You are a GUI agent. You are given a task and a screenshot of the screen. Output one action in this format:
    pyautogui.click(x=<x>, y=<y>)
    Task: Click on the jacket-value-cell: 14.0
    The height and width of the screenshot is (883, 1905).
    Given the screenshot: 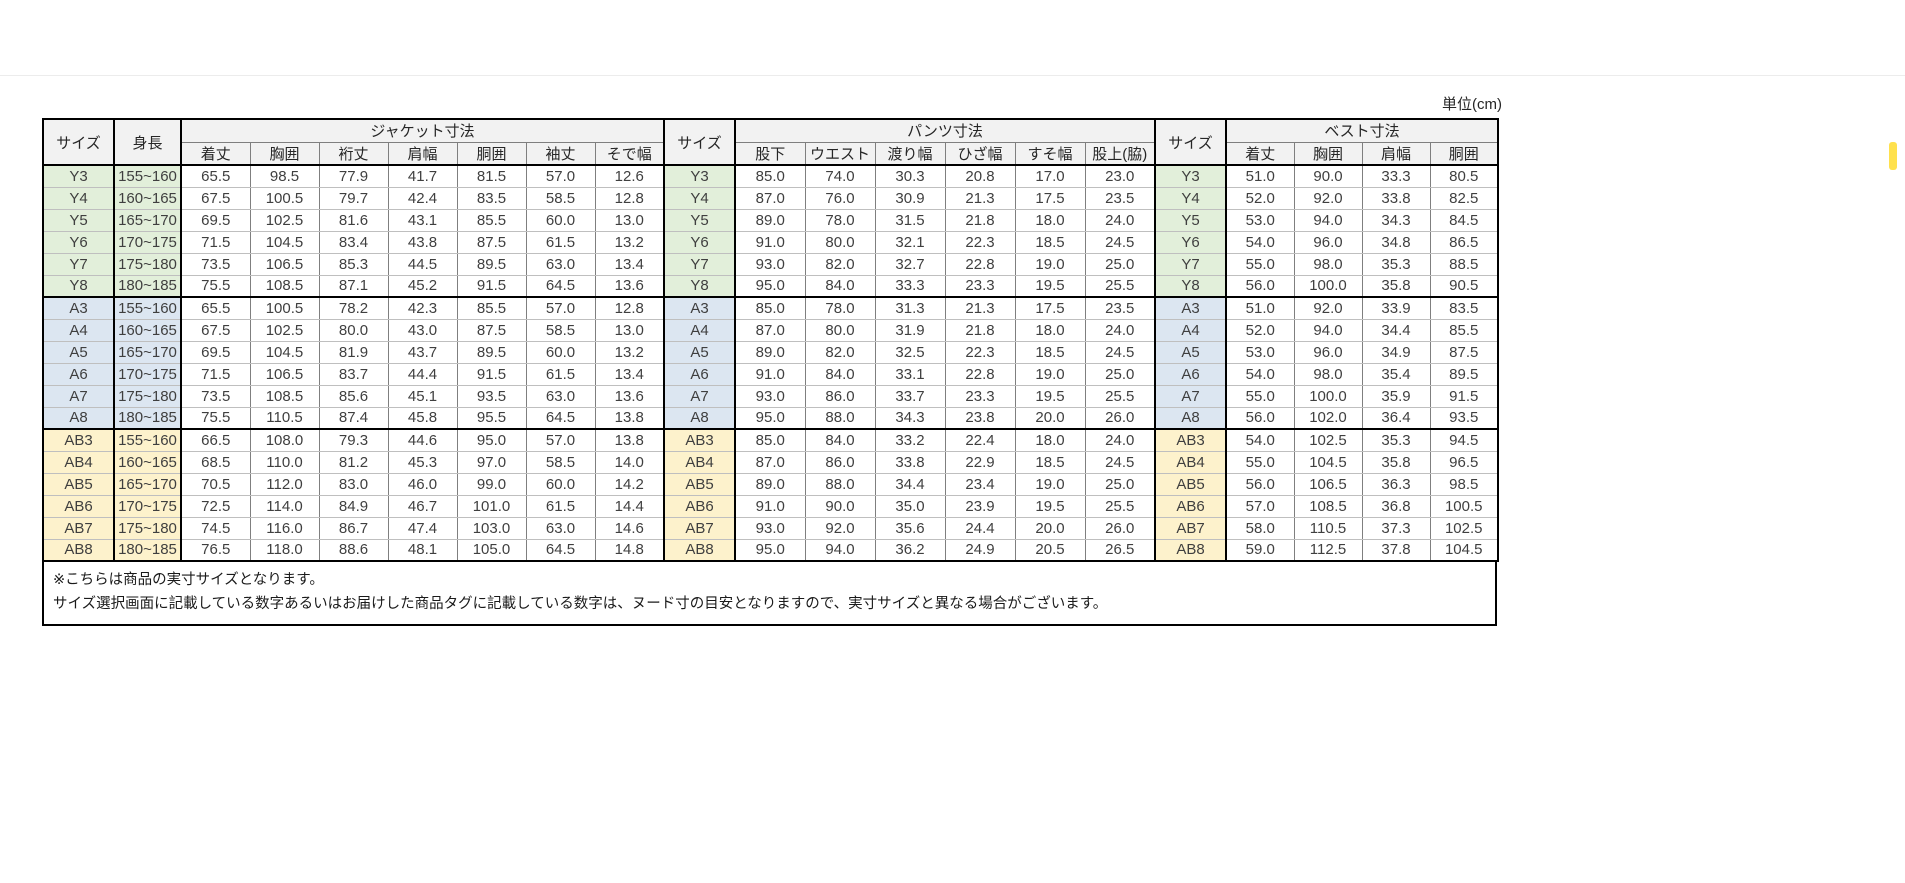 What is the action you would take?
    pyautogui.click(x=629, y=462)
    